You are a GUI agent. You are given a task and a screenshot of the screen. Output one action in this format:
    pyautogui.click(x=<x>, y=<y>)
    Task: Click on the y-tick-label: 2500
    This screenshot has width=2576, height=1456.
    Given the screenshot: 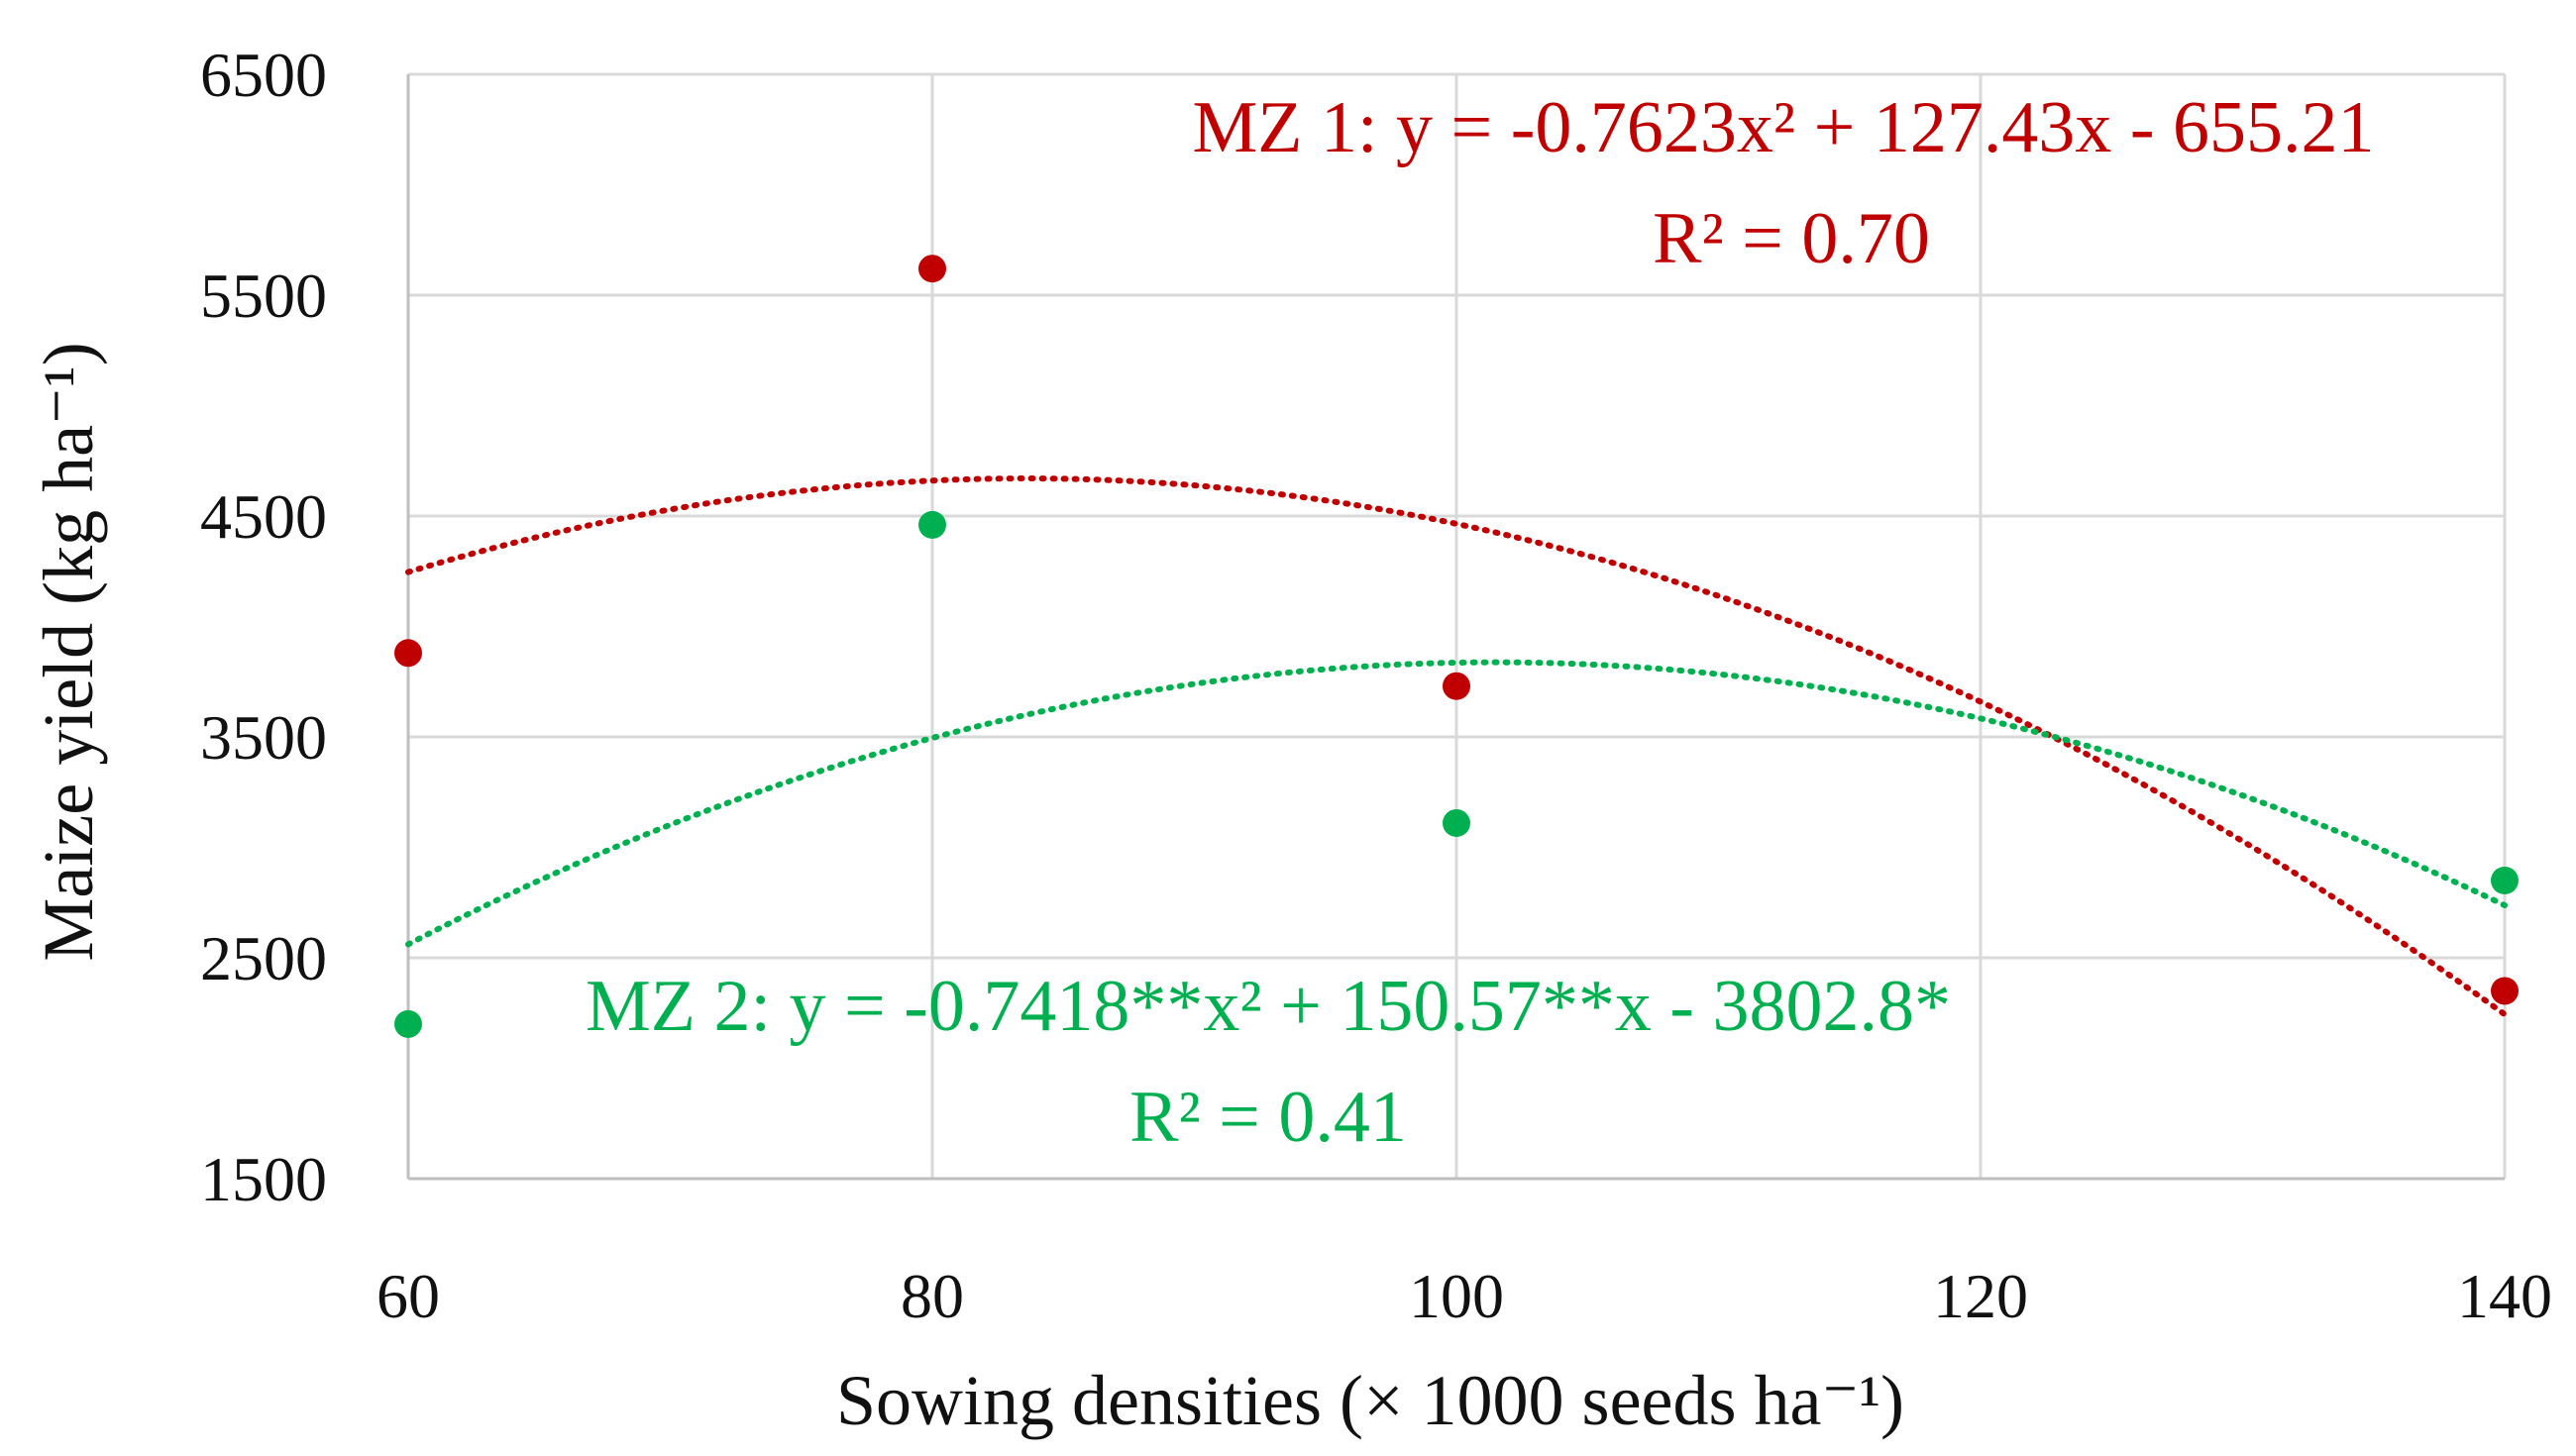 What is the action you would take?
    pyautogui.click(x=263, y=958)
    